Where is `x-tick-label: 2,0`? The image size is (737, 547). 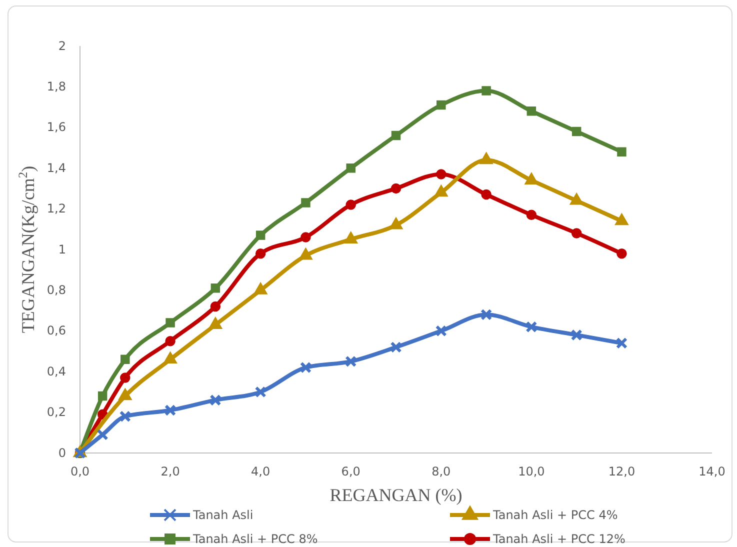
x-tick-label: 2,0 is located at coordinates (170, 471).